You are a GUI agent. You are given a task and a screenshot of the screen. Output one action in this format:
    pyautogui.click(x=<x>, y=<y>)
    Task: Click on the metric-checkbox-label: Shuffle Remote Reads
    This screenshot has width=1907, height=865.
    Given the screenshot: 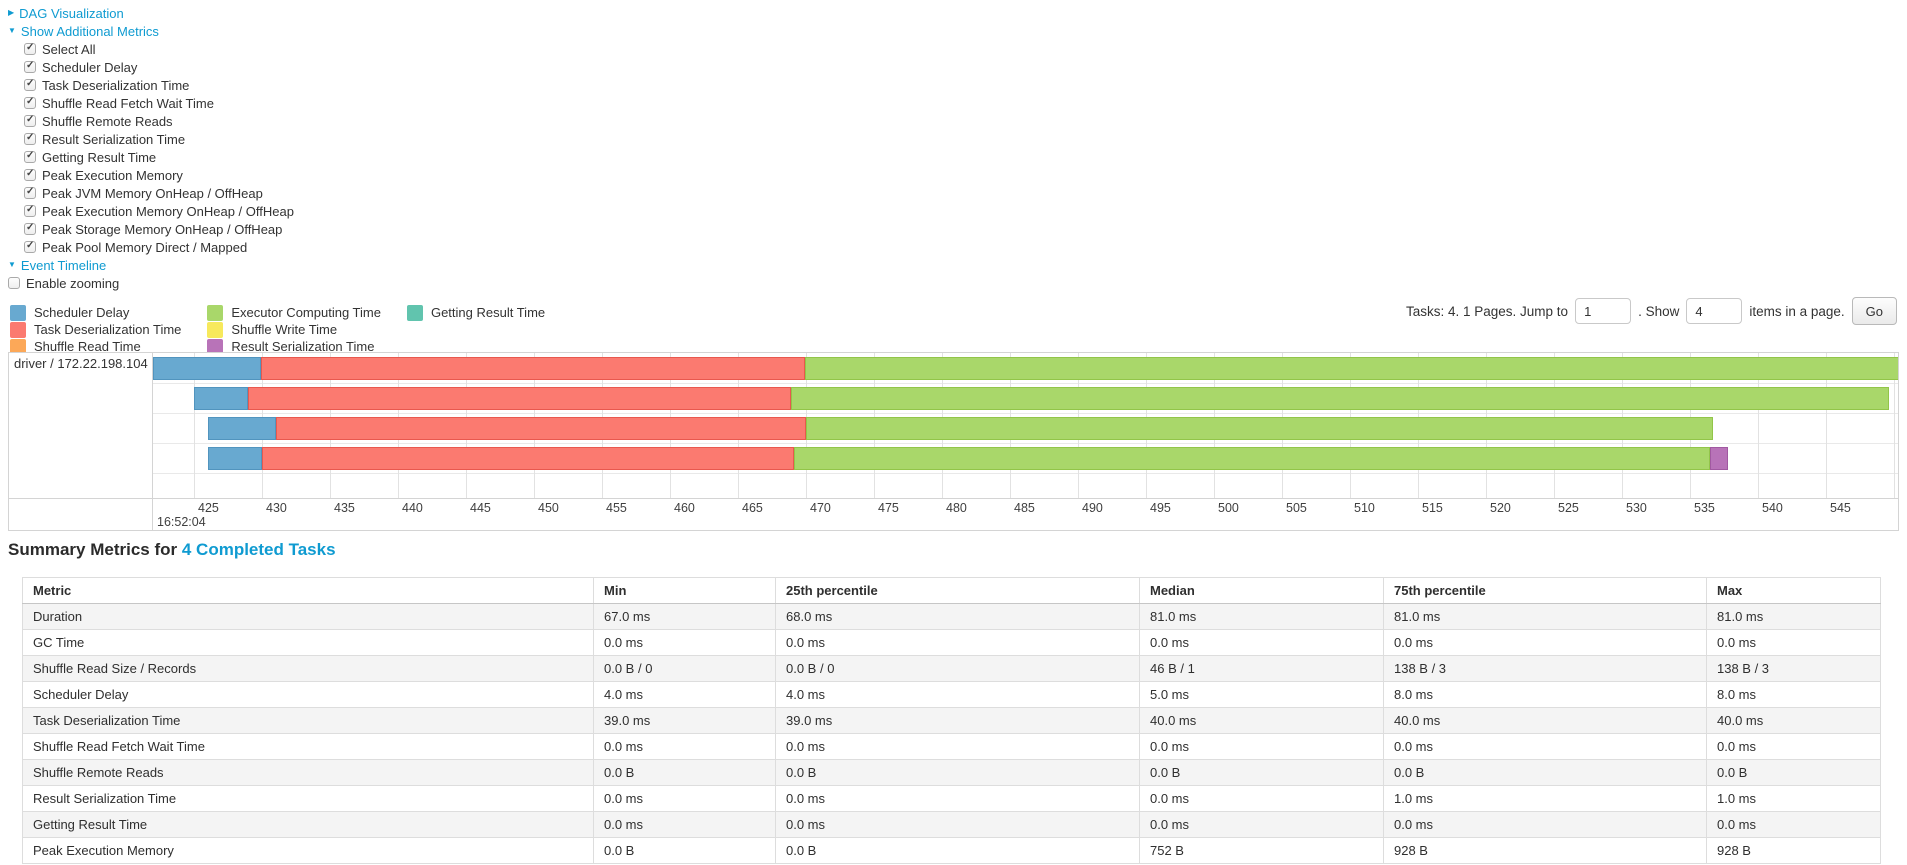 What is the action you would take?
    pyautogui.click(x=107, y=121)
    